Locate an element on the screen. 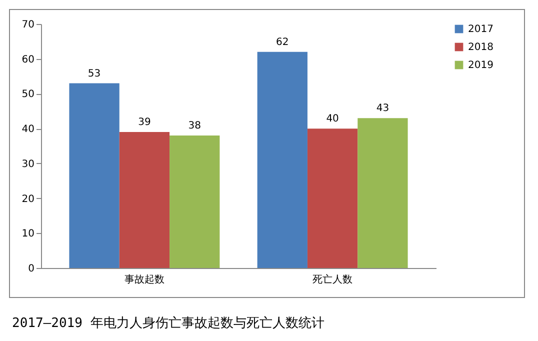 This screenshot has width=538, height=341. y-tick-label: 50 is located at coordinates (28, 94).